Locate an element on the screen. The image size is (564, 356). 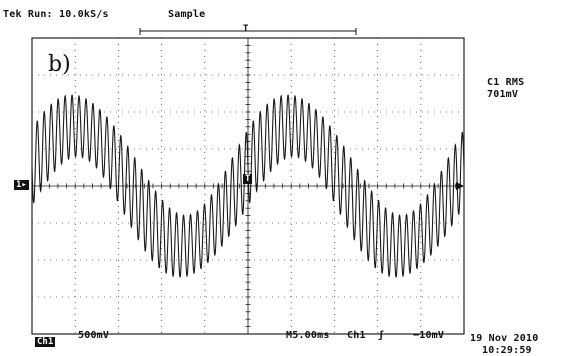
capture-time: 10:29:59 is located at coordinates (507, 350).